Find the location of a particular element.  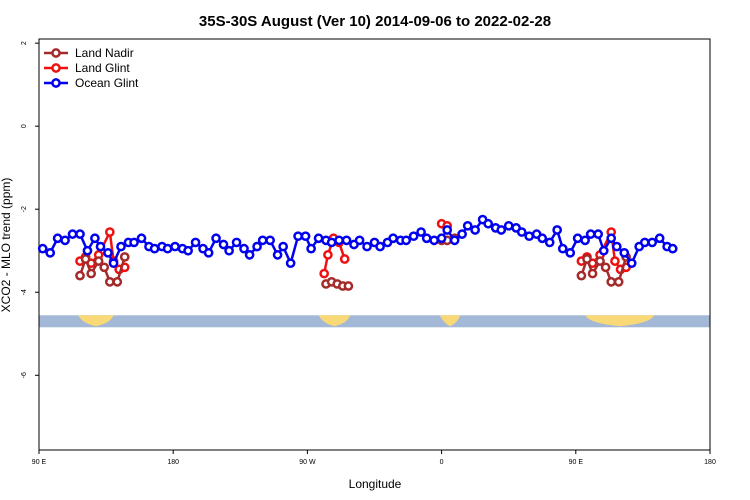

ocean-band is located at coordinates (374, 321).